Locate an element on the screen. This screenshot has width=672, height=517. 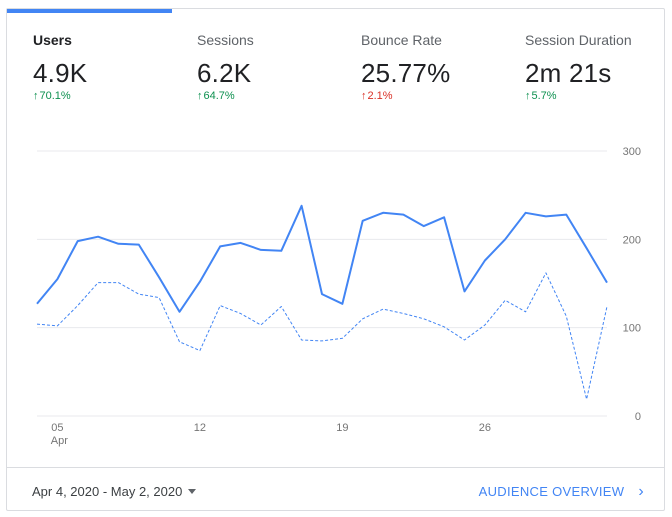
metric-delta-value: 64.7% is located at coordinates (219, 96).